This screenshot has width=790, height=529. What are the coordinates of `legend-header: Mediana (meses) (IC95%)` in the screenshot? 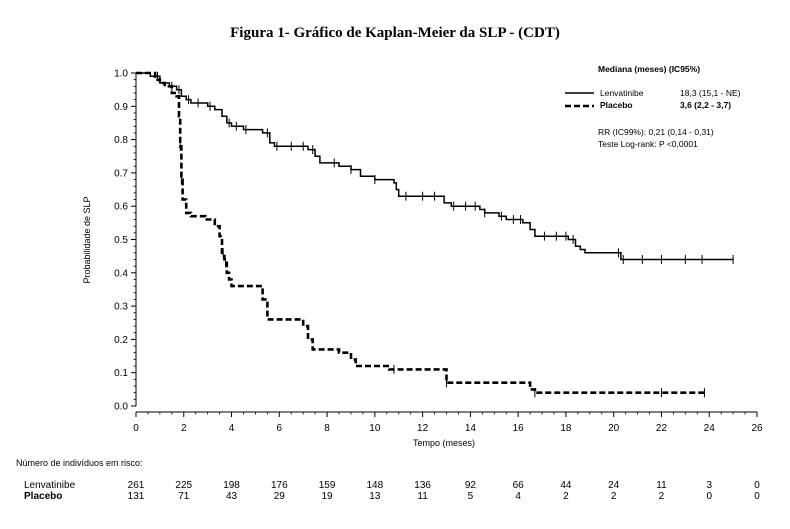 It's located at (649, 69).